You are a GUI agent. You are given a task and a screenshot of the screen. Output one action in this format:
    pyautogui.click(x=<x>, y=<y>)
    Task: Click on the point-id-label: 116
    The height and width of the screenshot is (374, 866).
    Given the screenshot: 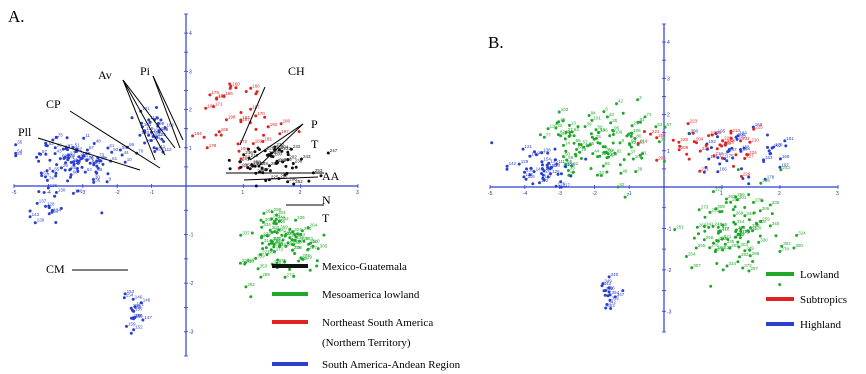 What is the action you would take?
    pyautogui.click(x=532, y=176)
    